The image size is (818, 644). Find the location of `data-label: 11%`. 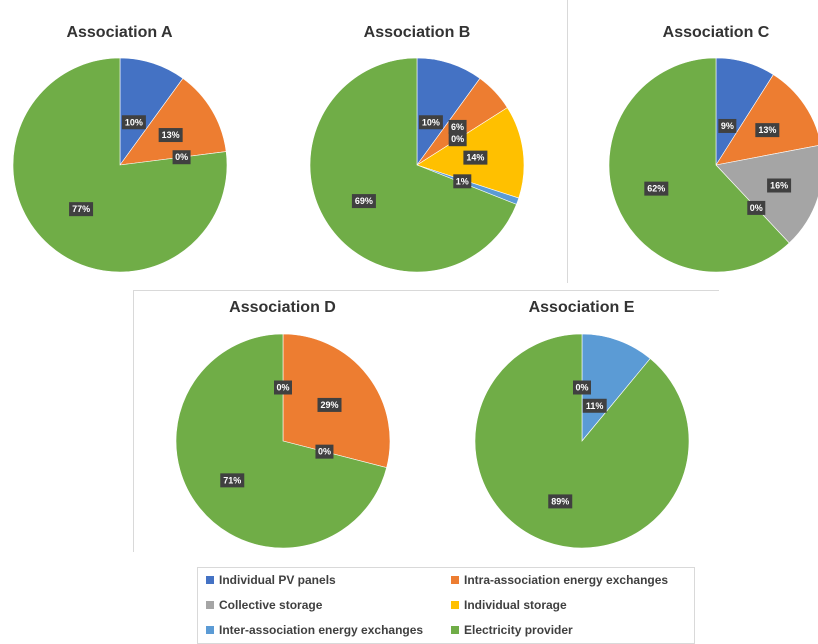

data-label: 11% is located at coordinates (594, 405).